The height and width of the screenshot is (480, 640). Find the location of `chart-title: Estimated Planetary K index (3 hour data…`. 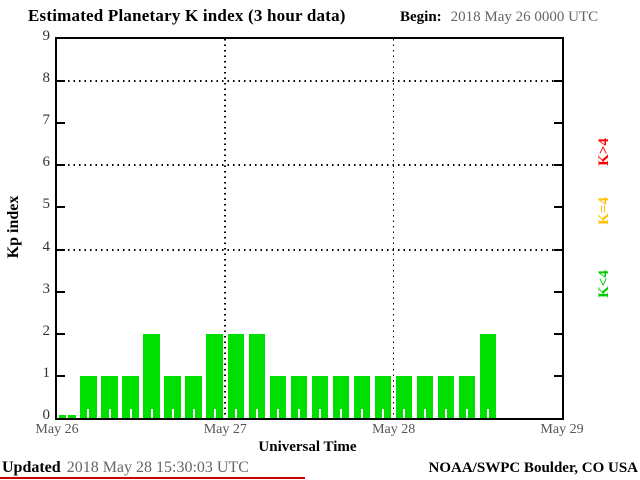

chart-title: Estimated Planetary K index (3 hour data… is located at coordinates (187, 15).